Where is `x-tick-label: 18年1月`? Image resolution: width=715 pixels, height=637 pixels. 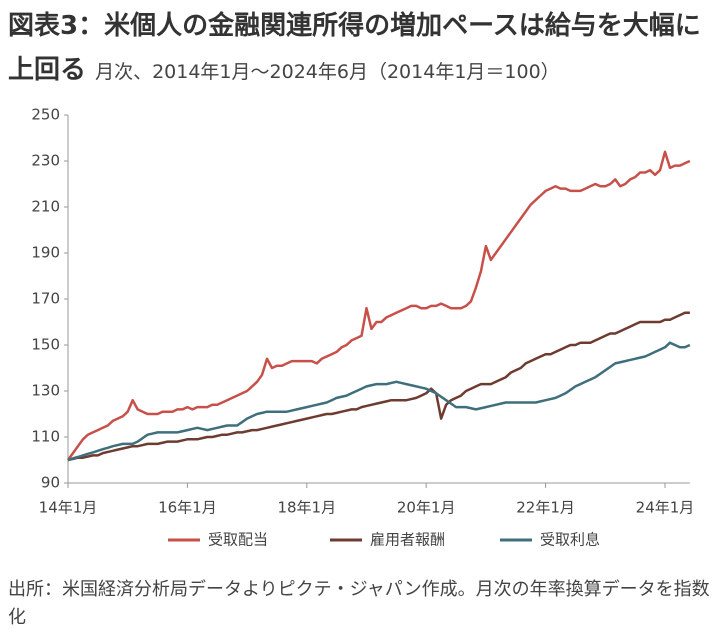 x-tick-label: 18年1月 is located at coordinates (306, 508).